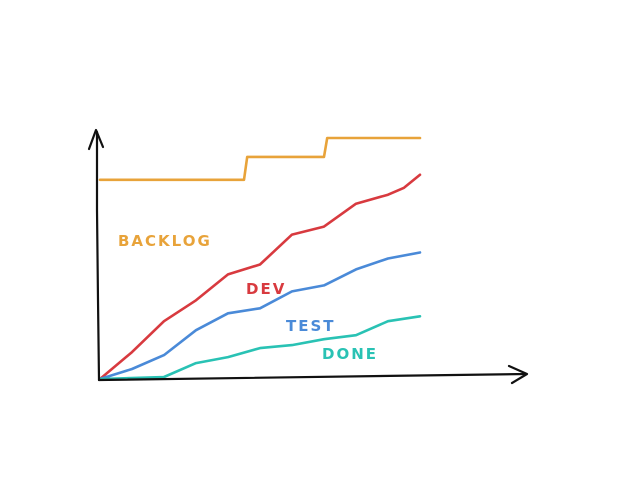 This screenshot has height=480, width=640. What do you see at coordinates (96, 139) in the screenshot?
I see `y-axis-arrowhead` at bounding box center [96, 139].